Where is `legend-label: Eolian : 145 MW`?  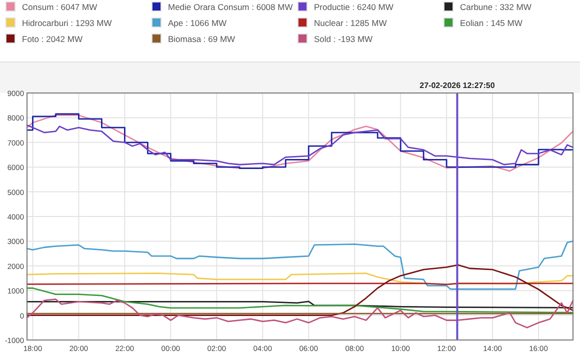 legend-label: Eolian : 145 MW is located at coordinates (491, 23).